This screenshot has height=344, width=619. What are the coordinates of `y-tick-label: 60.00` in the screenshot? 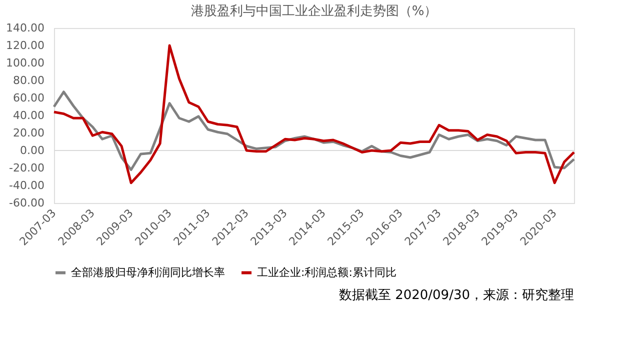 It's located at (28, 98).